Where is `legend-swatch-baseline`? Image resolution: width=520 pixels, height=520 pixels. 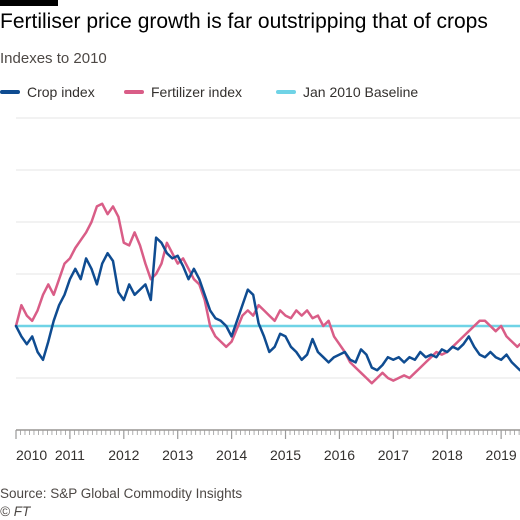
legend-swatch-baseline is located at coordinates (286, 92).